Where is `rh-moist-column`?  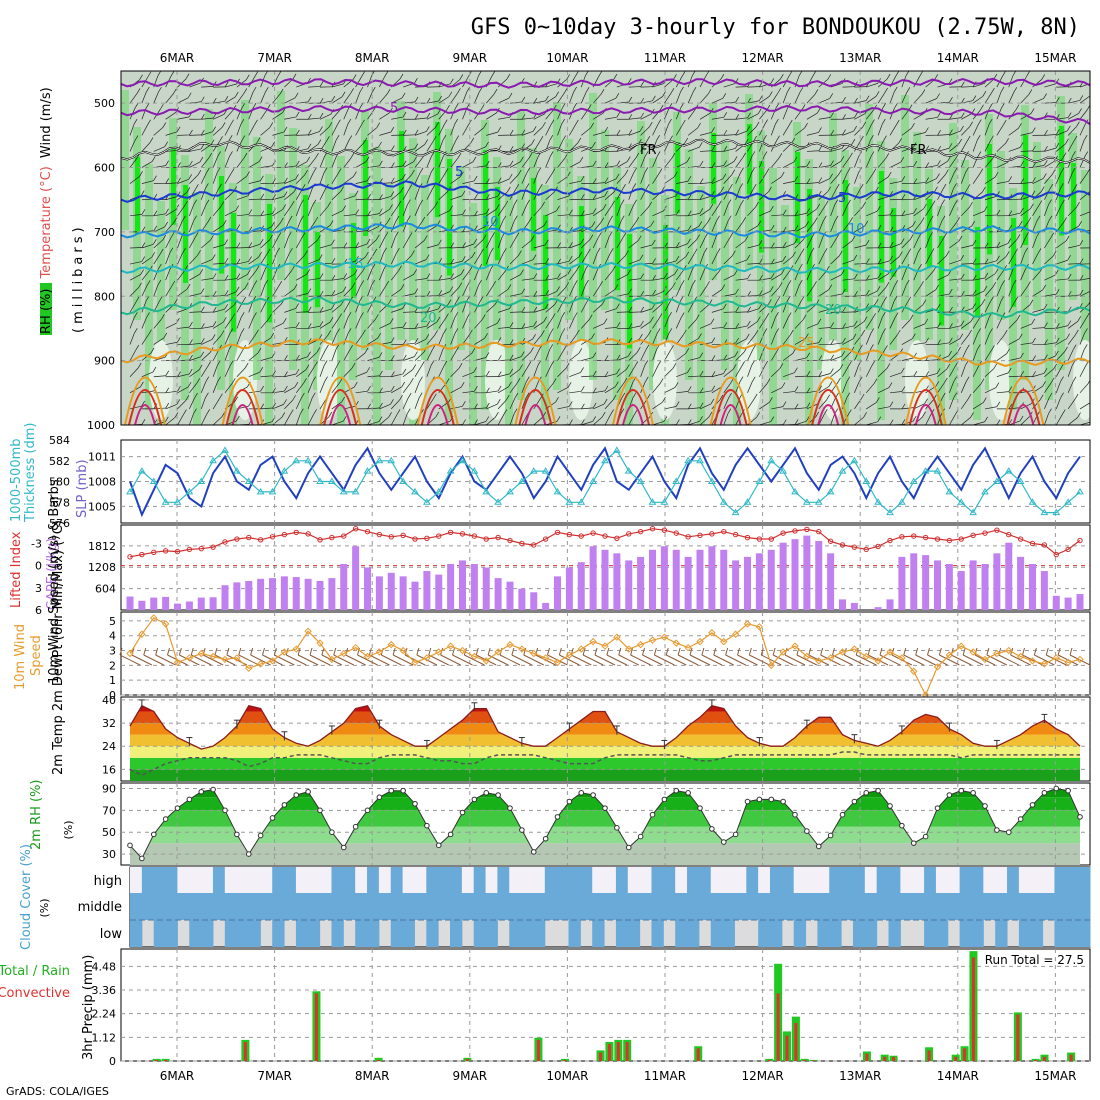
rh-moist-column is located at coordinates (209, 204).